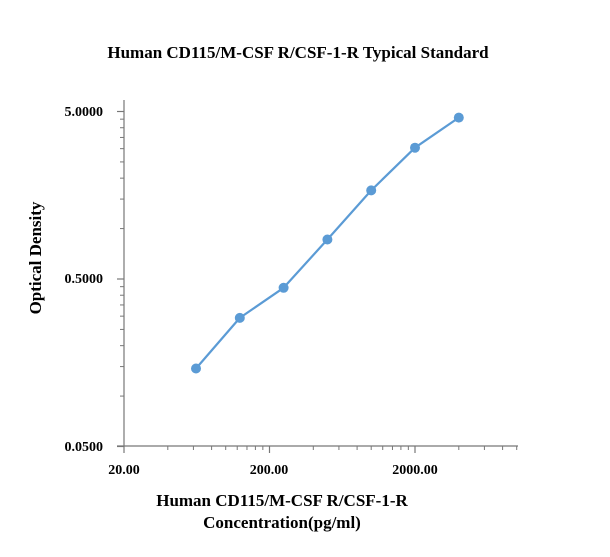  I want to click on x-tick-label-2000: 2000.00, so click(415, 470).